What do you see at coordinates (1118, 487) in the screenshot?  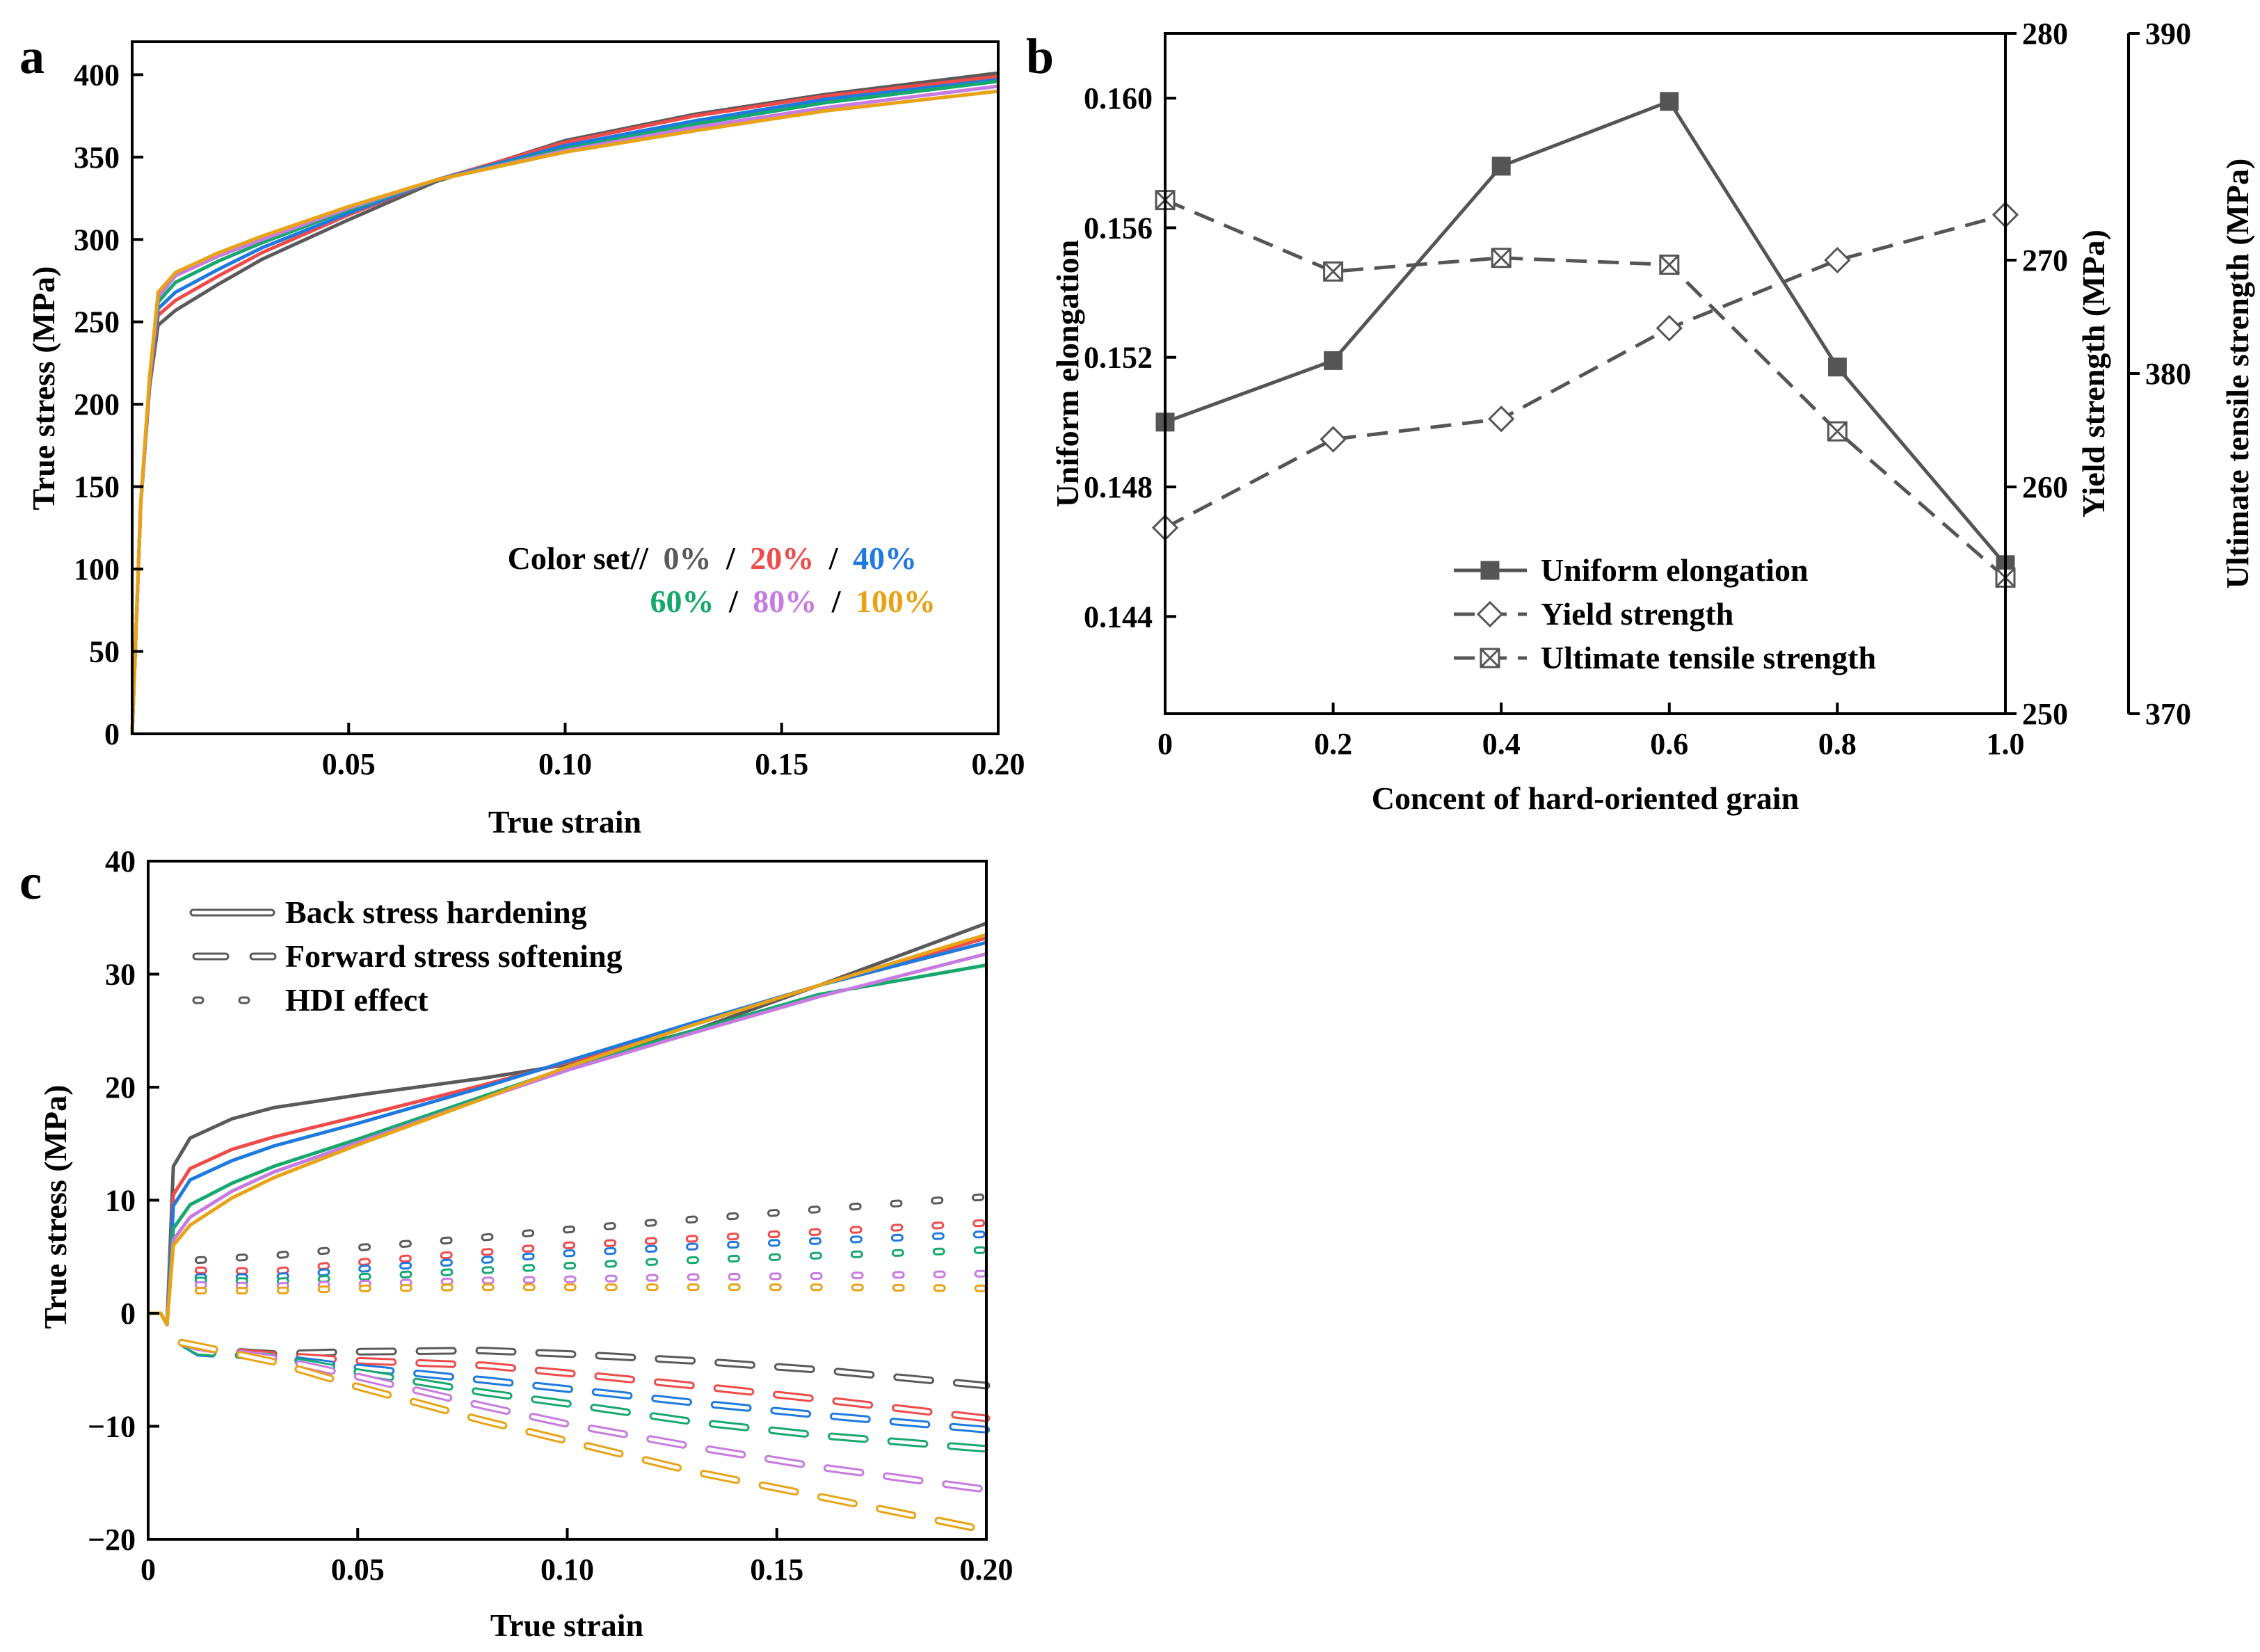 I see `b-ytick-label: 0.148` at bounding box center [1118, 487].